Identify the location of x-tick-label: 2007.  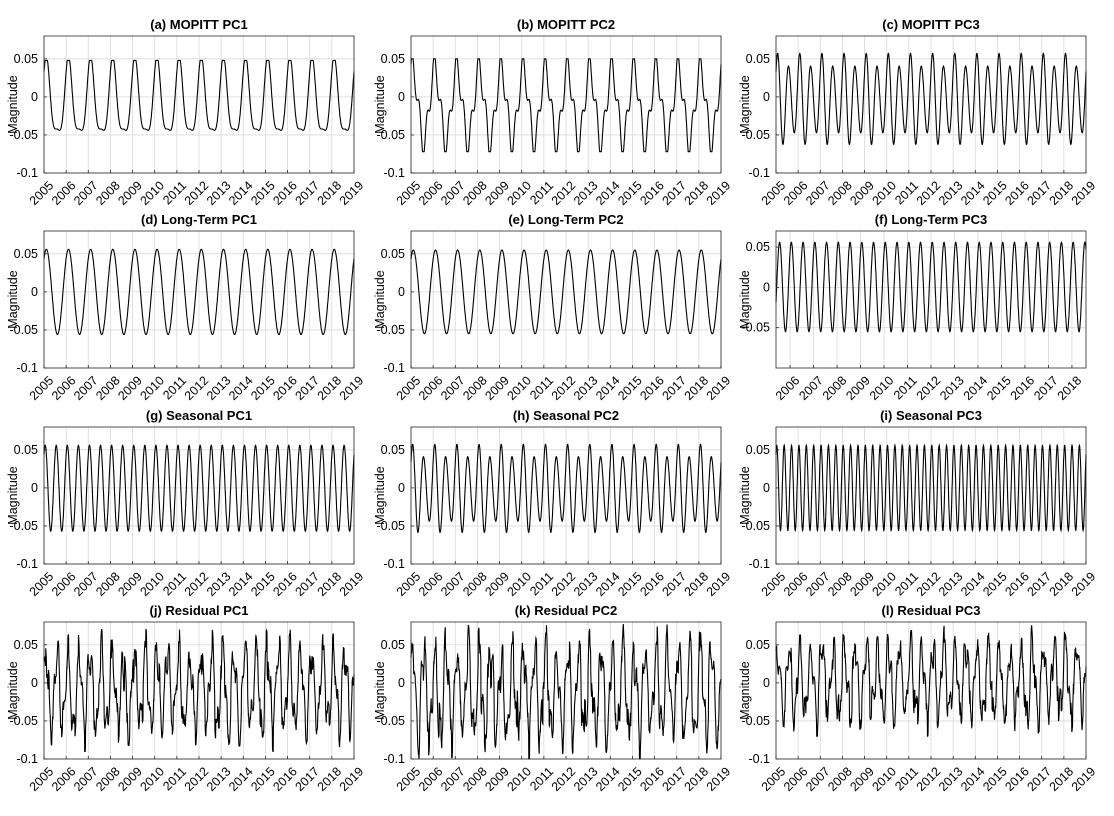
(86, 193).